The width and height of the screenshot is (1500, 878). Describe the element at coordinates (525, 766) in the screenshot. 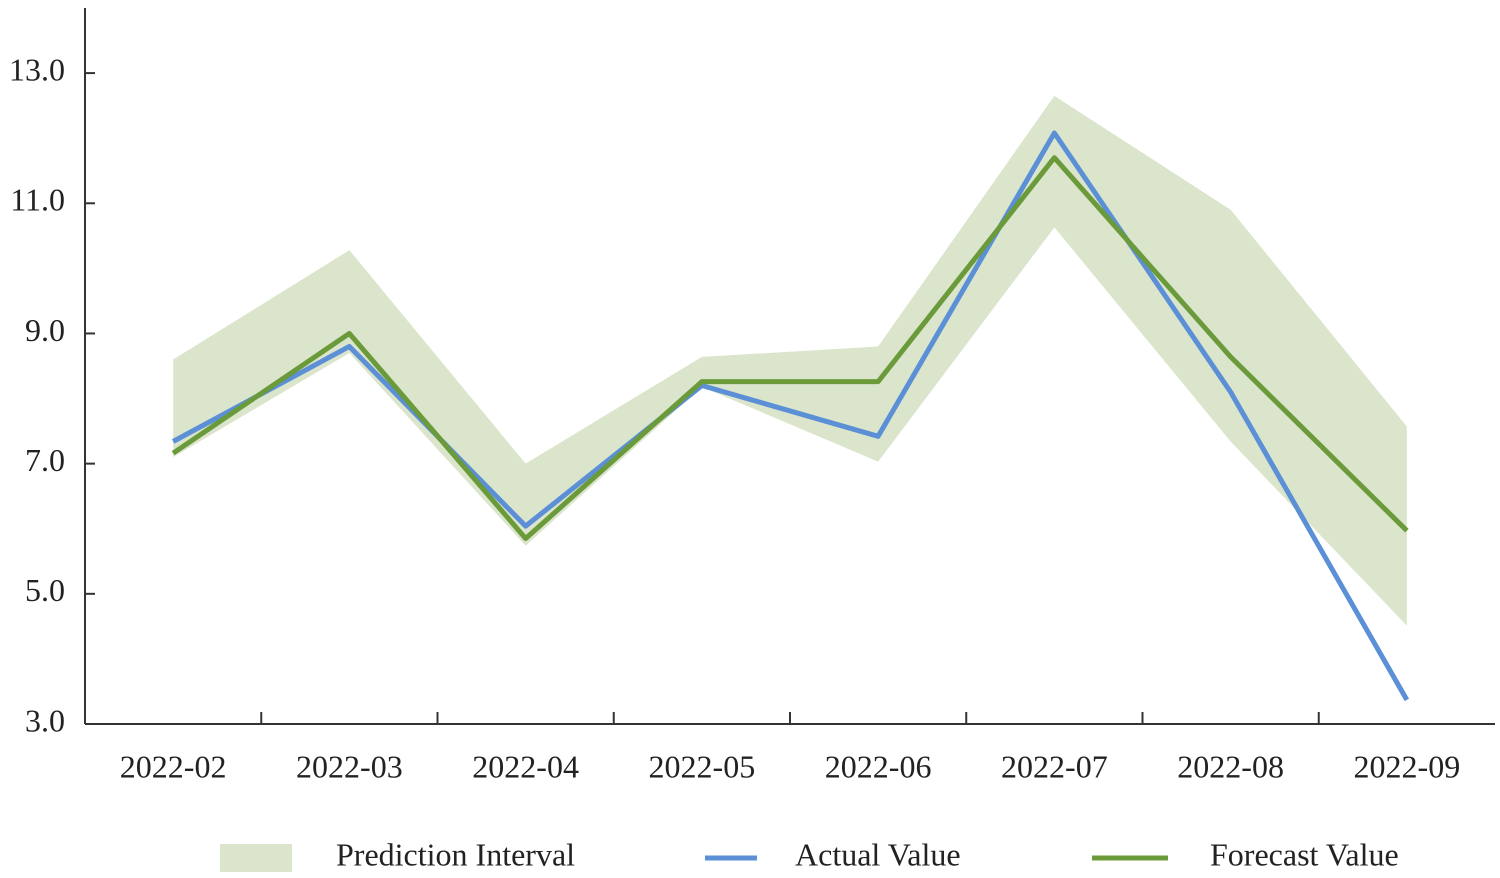

I see `x-tick-label: 2022-04` at that location.